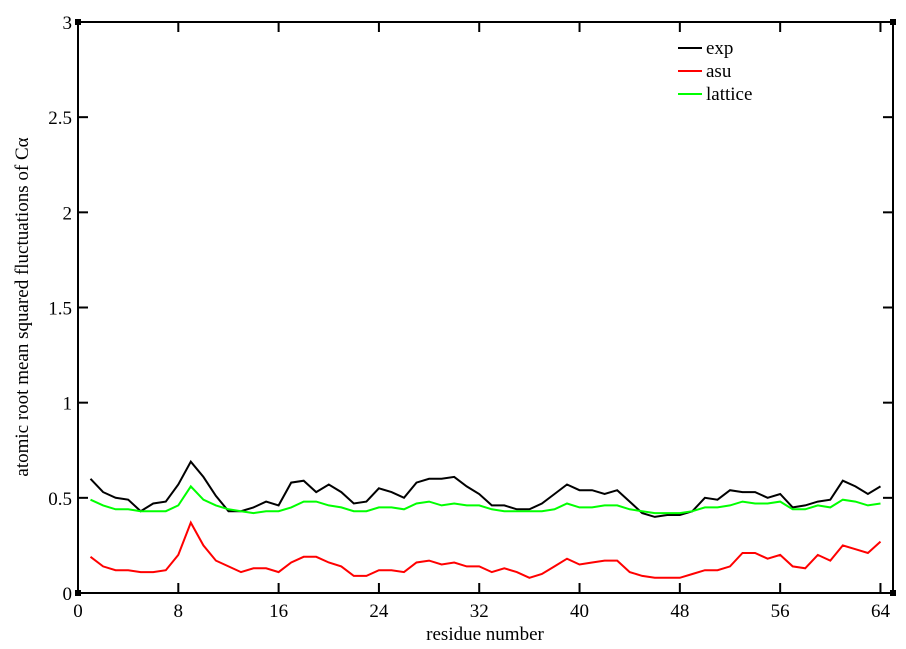 The width and height of the screenshot is (906, 649). Describe the element at coordinates (60, 118) in the screenshot. I see `y-tick-label: 2.5` at that location.